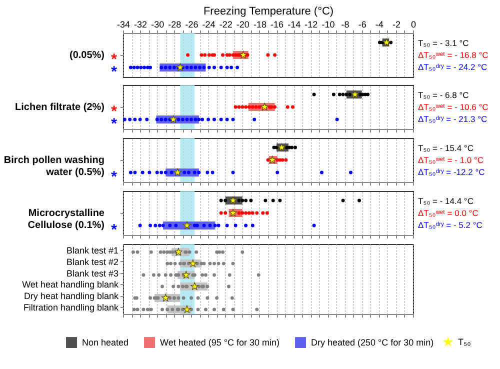  I want to click on x-tick-label: -10, so click(328, 25).